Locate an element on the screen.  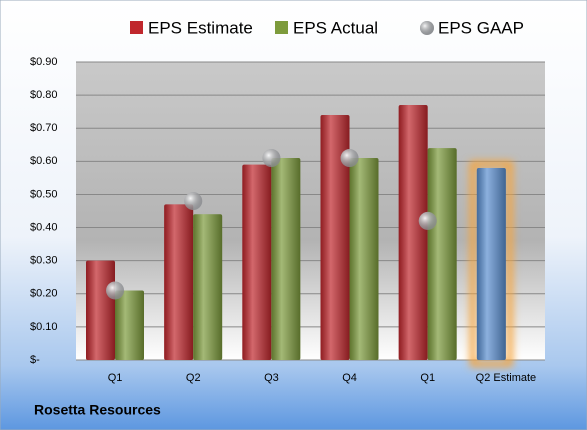
y-tick-label: $0.90 is located at coordinates (44, 62).